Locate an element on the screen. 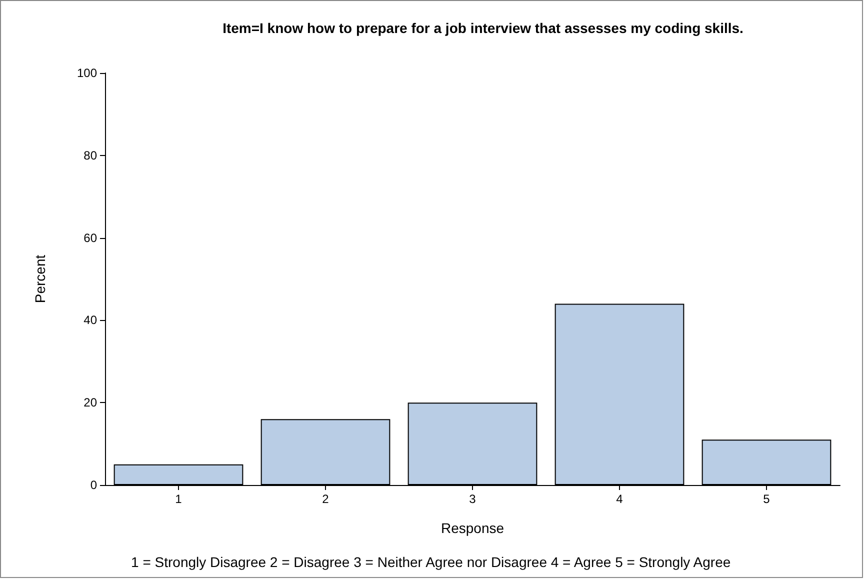 The height and width of the screenshot is (579, 864). x-tick-label: 5 is located at coordinates (766, 499).